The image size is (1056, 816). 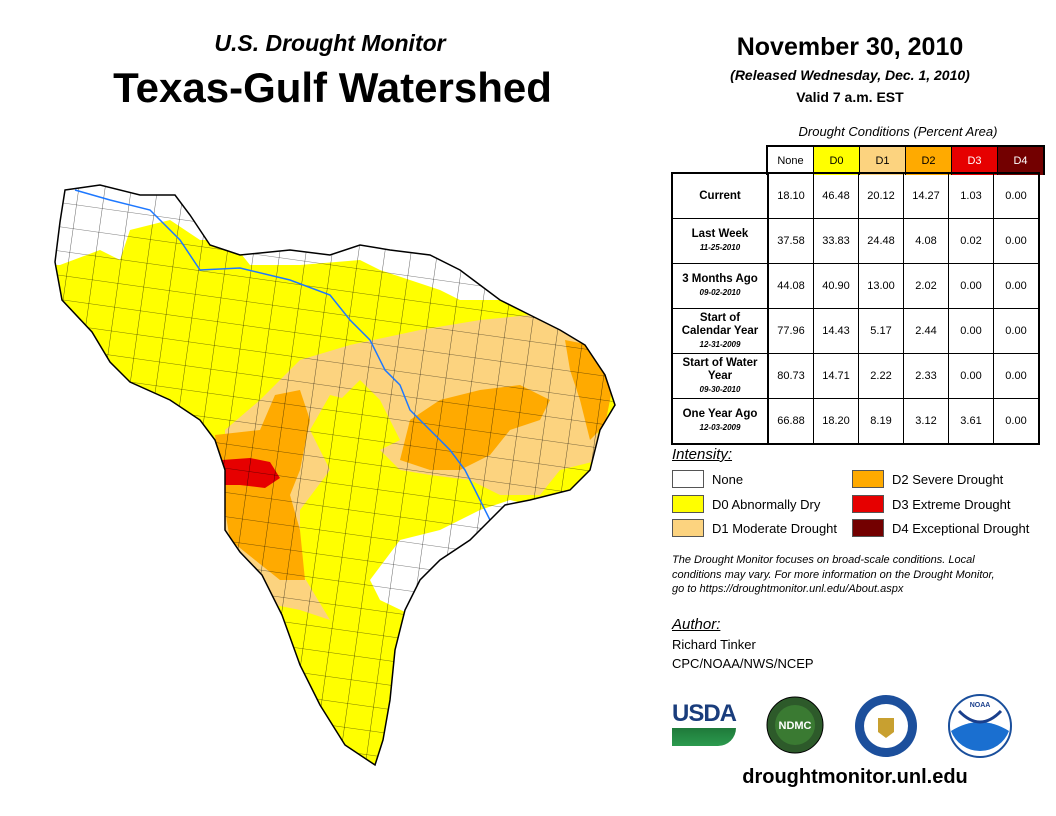 I want to click on legend-title: Intensity:, so click(x=702, y=454).